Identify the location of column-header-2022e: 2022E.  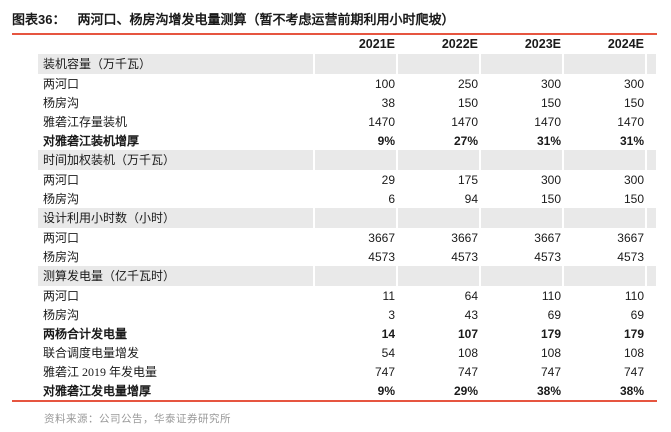
(459, 44).